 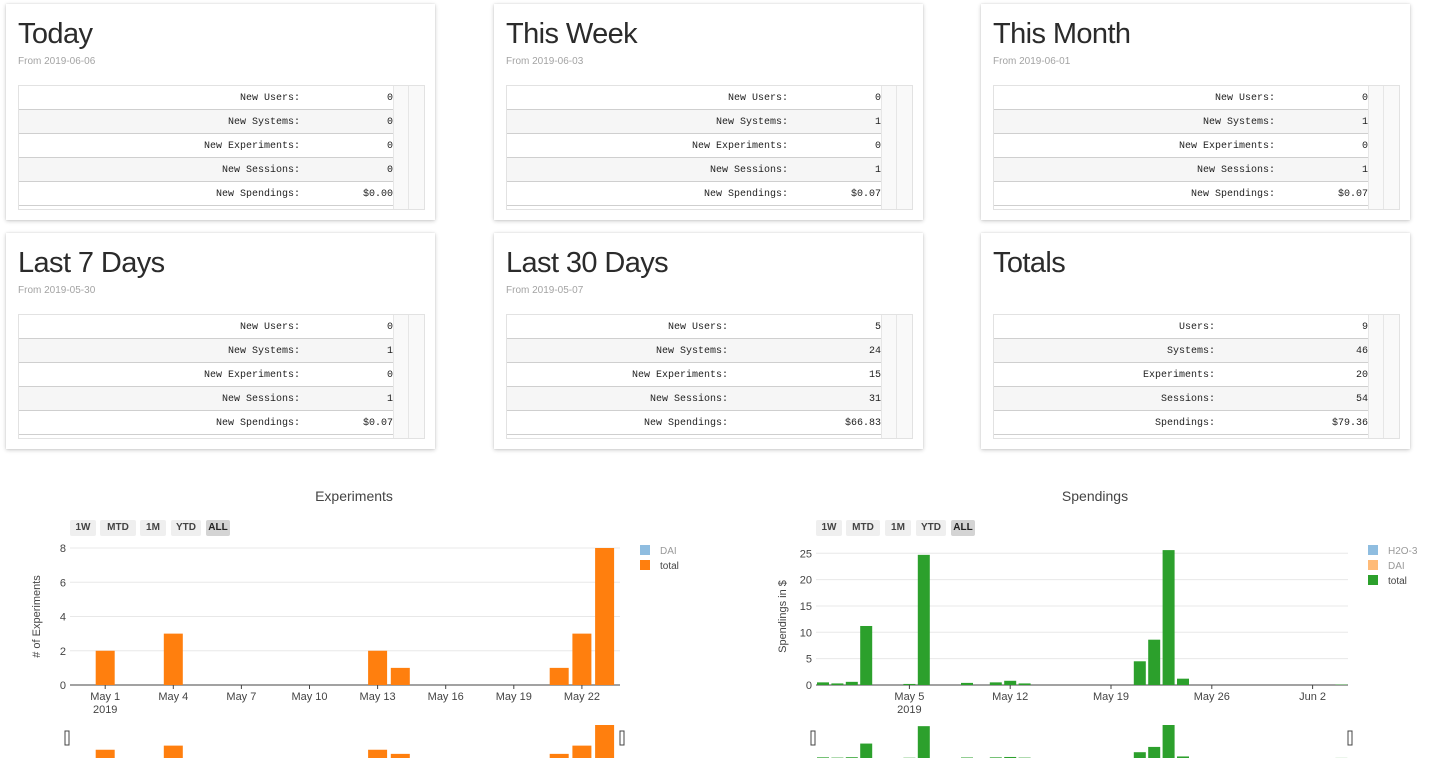 What do you see at coordinates (251, 375) in the screenshot?
I see `row-label: New Experiments:` at bounding box center [251, 375].